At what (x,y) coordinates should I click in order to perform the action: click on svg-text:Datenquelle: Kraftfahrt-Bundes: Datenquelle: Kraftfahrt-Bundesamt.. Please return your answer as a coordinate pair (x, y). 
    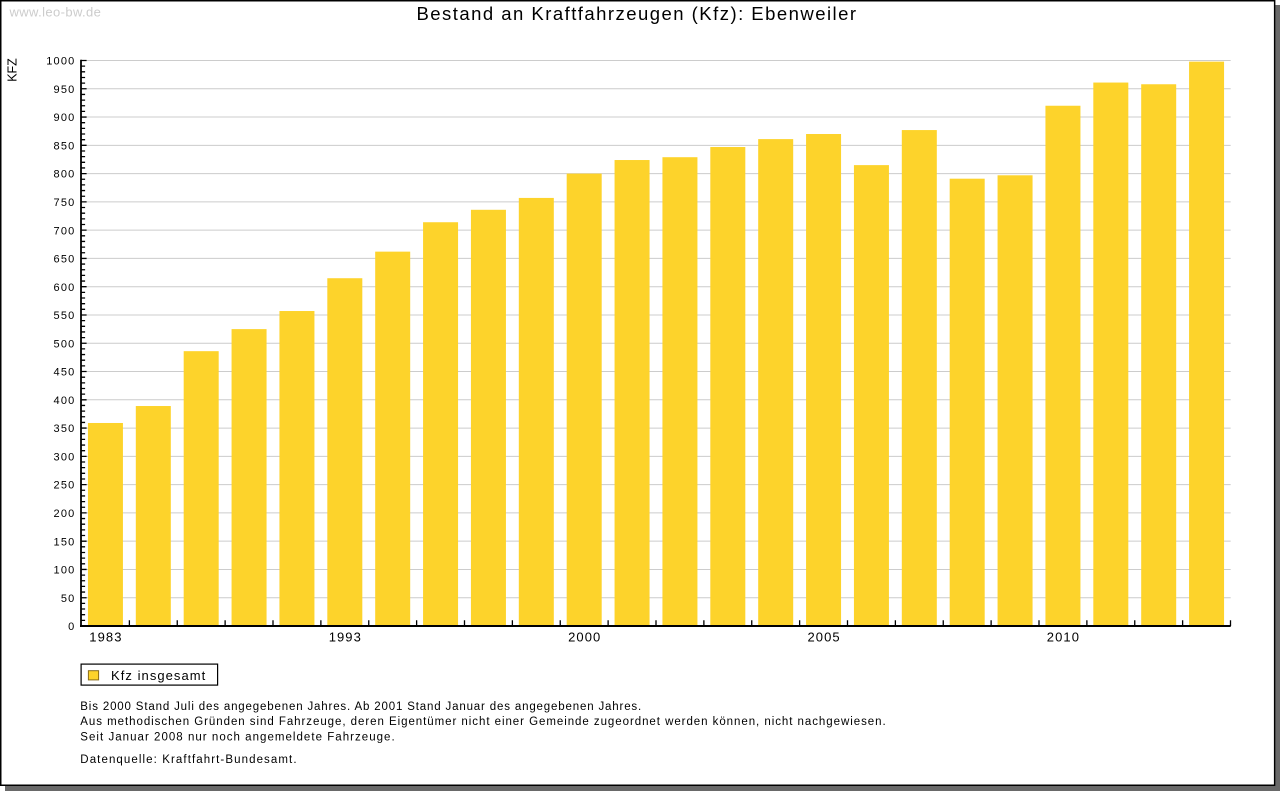
    Looking at the image, I should click on (188, 760).